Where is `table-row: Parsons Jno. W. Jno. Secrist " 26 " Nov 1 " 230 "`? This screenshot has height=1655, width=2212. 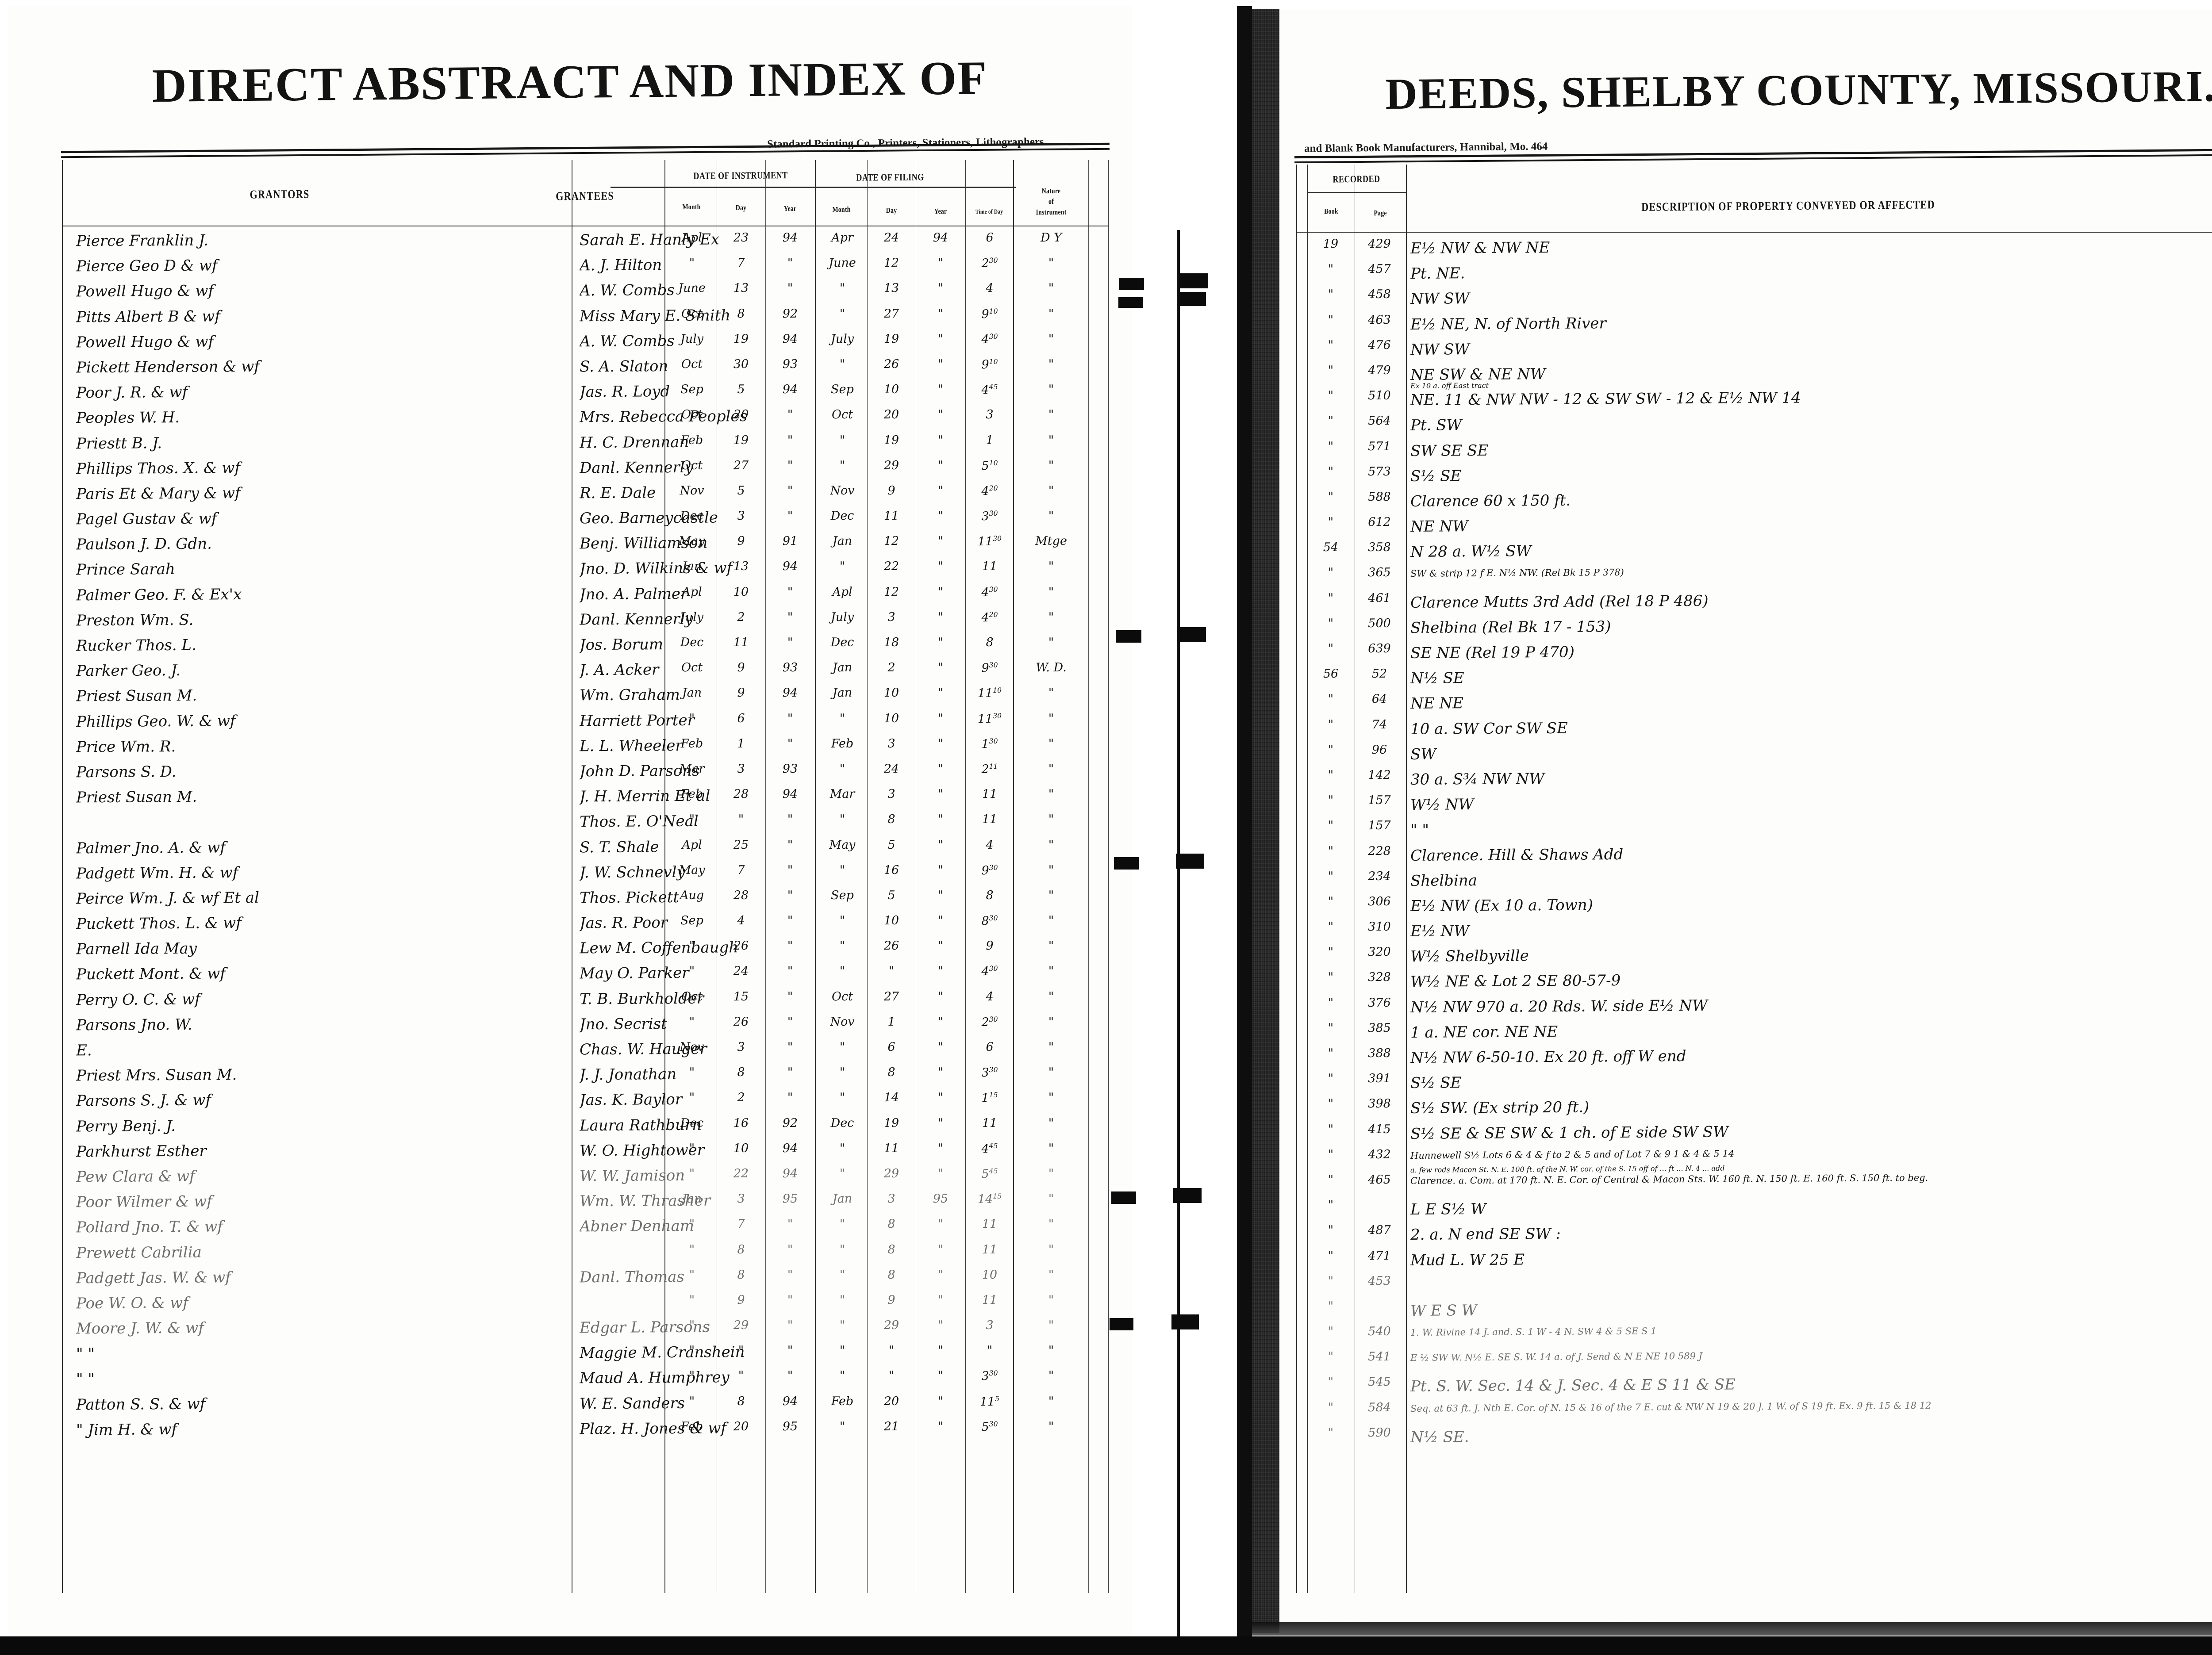 table-row: Parsons Jno. W. Jno. Secrist " 26 " Nov 1 " 230 " is located at coordinates (585, 1027).